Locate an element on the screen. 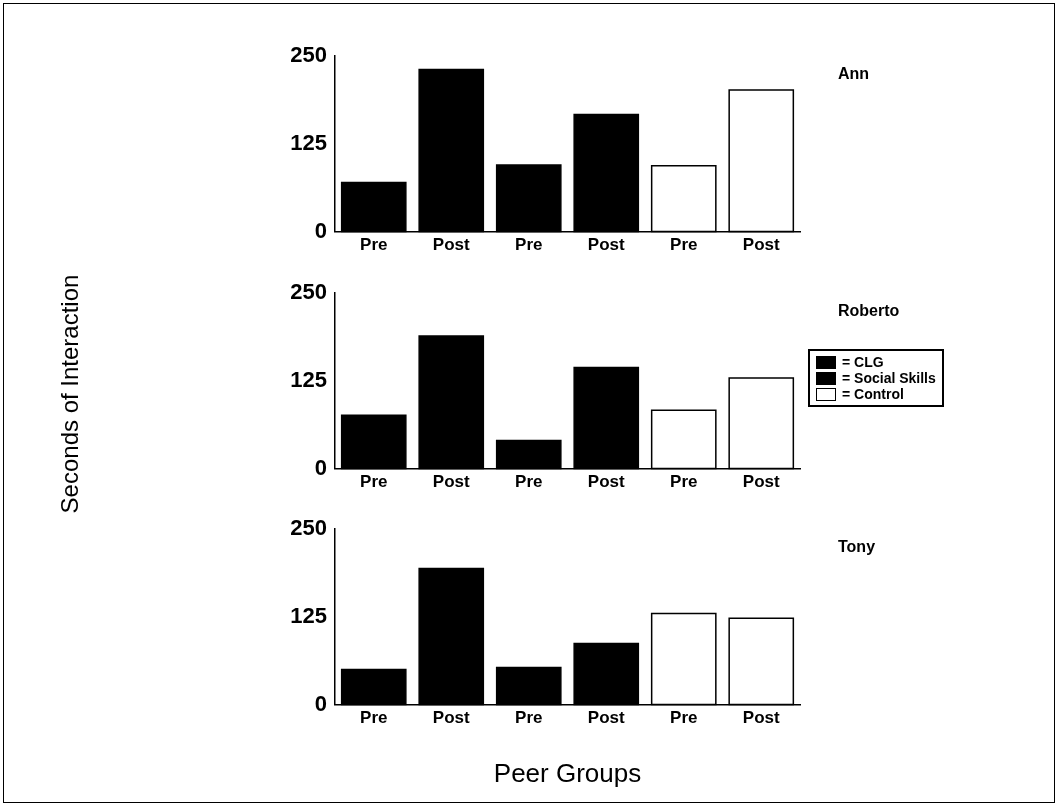  text: Tony is located at coordinates (857, 547).